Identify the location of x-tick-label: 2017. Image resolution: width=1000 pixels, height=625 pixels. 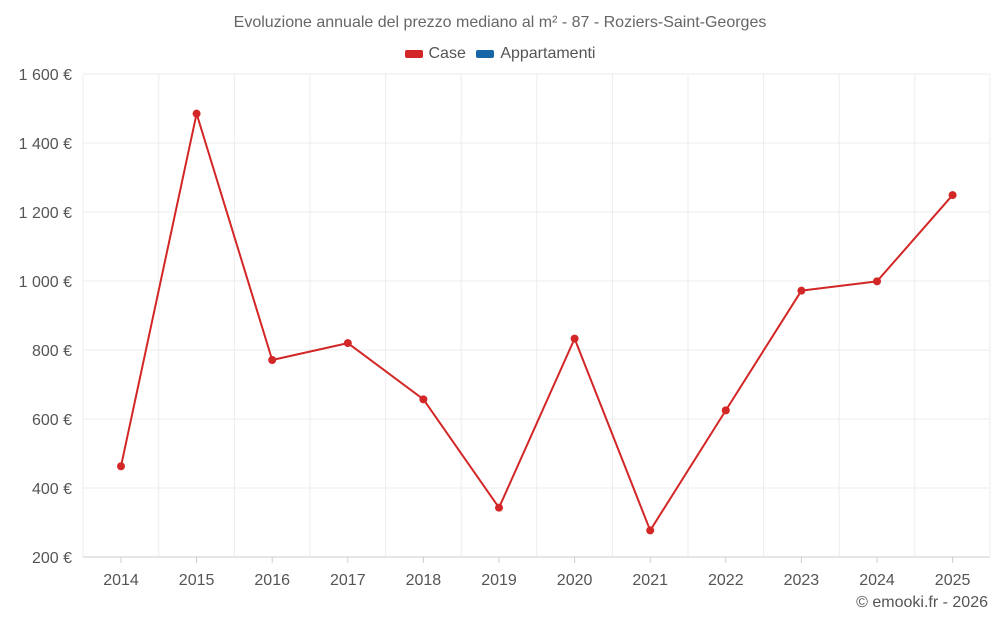
(348, 580).